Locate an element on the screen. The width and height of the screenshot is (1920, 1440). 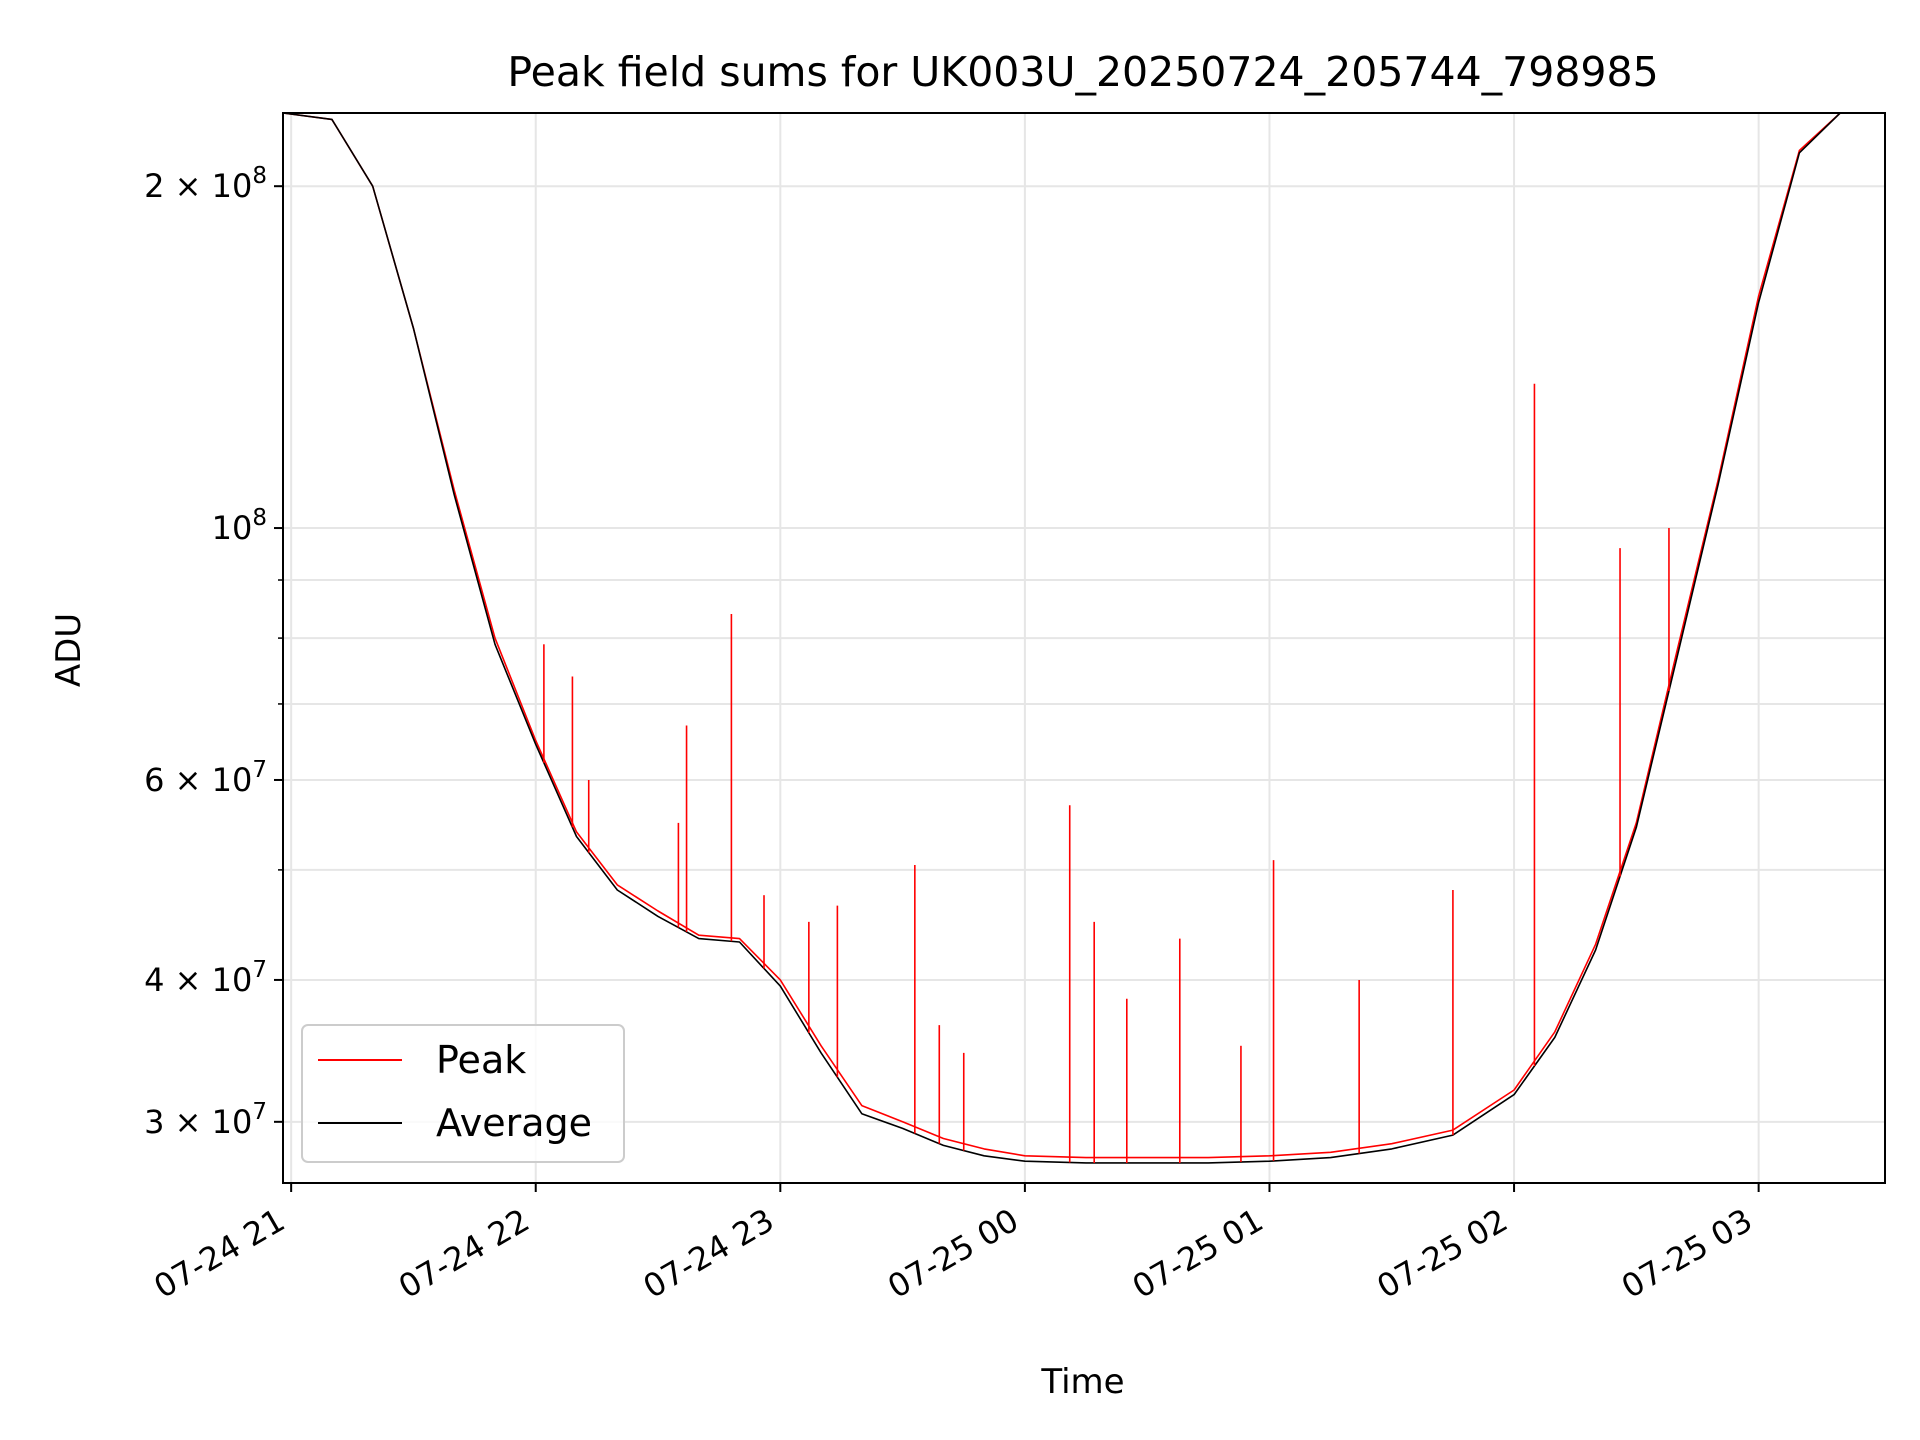
legend: Peak Average is located at coordinates (463, 1093).